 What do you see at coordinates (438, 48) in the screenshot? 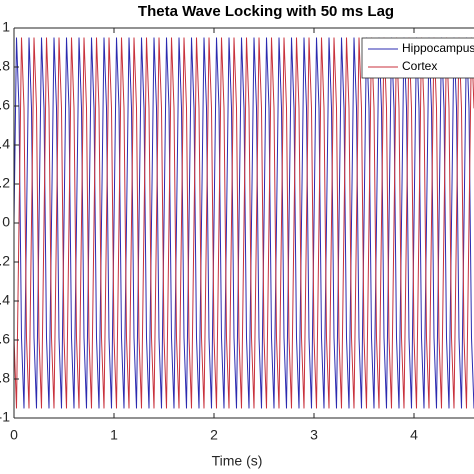
I see `legend-text: Hippocampus` at bounding box center [438, 48].